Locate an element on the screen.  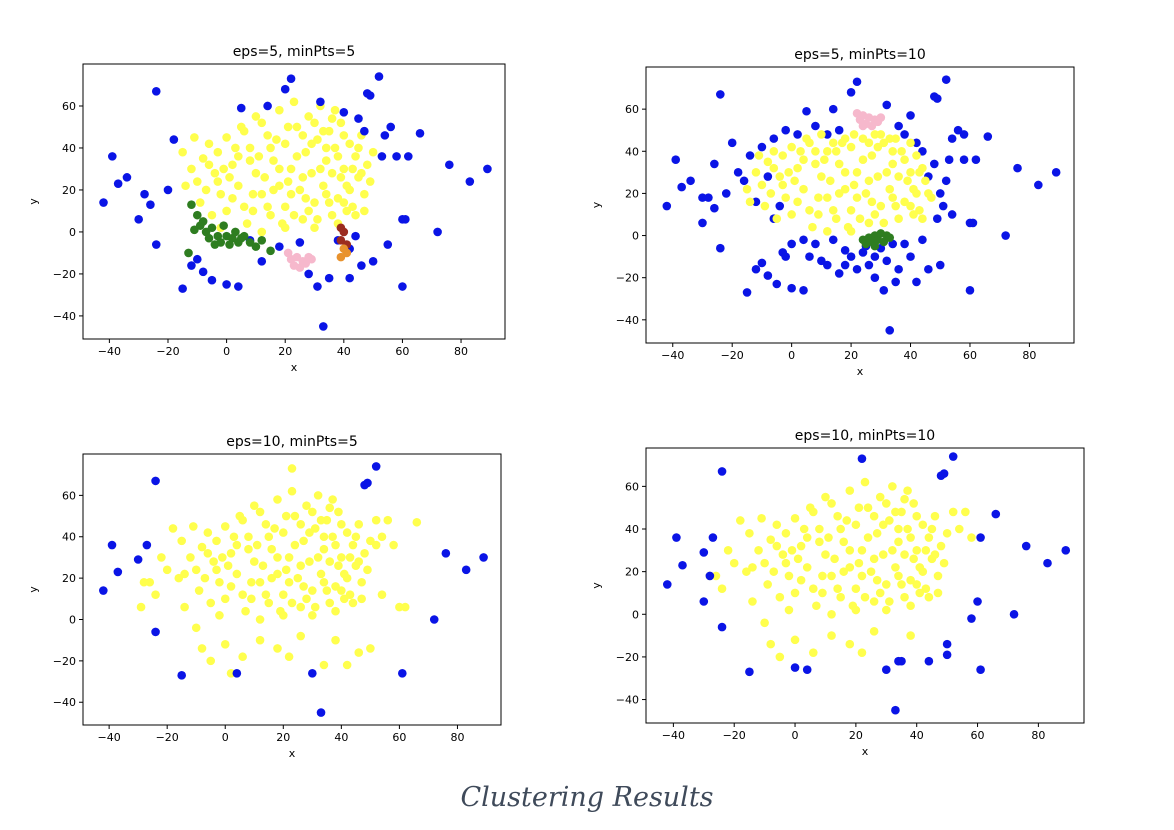
x-tick-label: −40 is located at coordinates (672, 355).